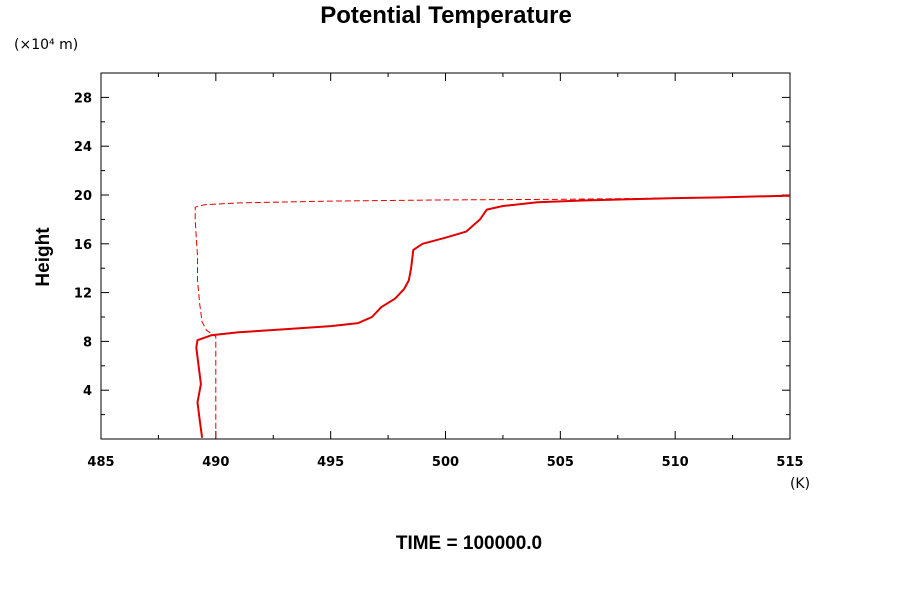  Describe the element at coordinates (789, 462) in the screenshot. I see `x-tick-label: 515` at that location.